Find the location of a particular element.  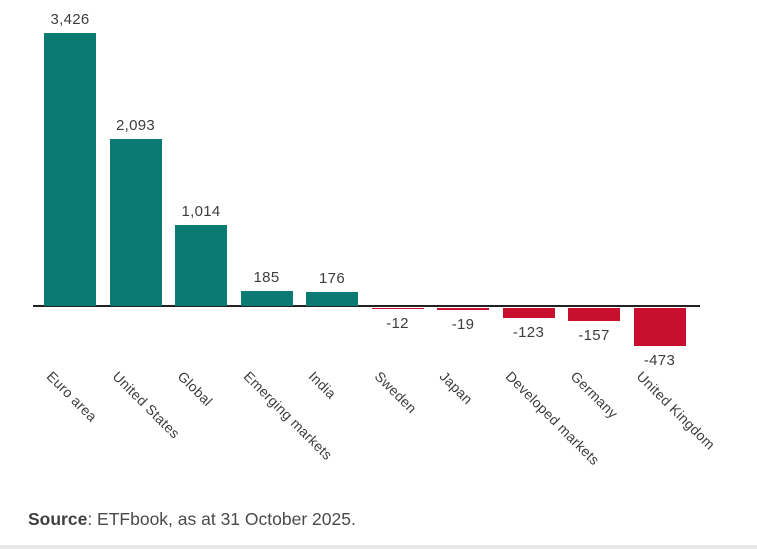

bar-value-label: 185 is located at coordinates (266, 277).